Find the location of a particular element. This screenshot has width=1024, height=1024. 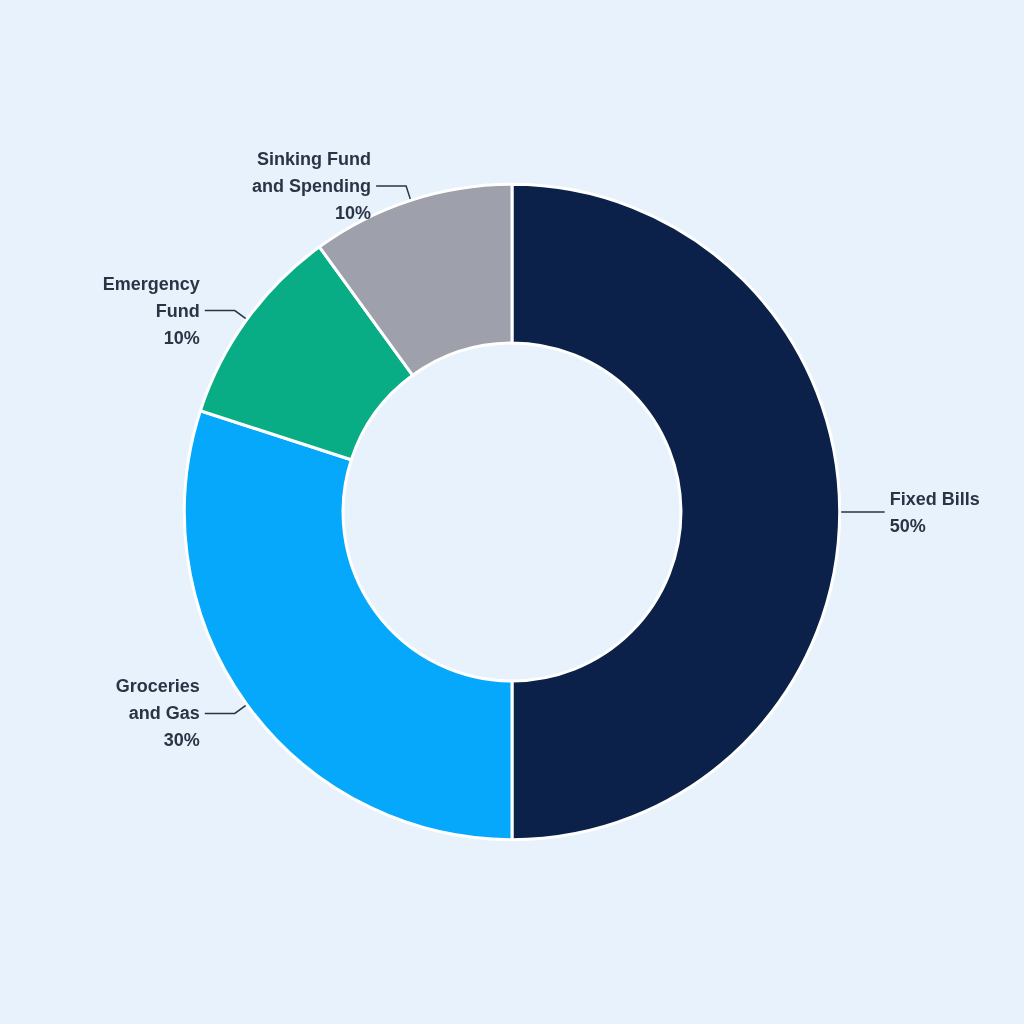

slice-label: Fixed Bills is located at coordinates (934, 498).